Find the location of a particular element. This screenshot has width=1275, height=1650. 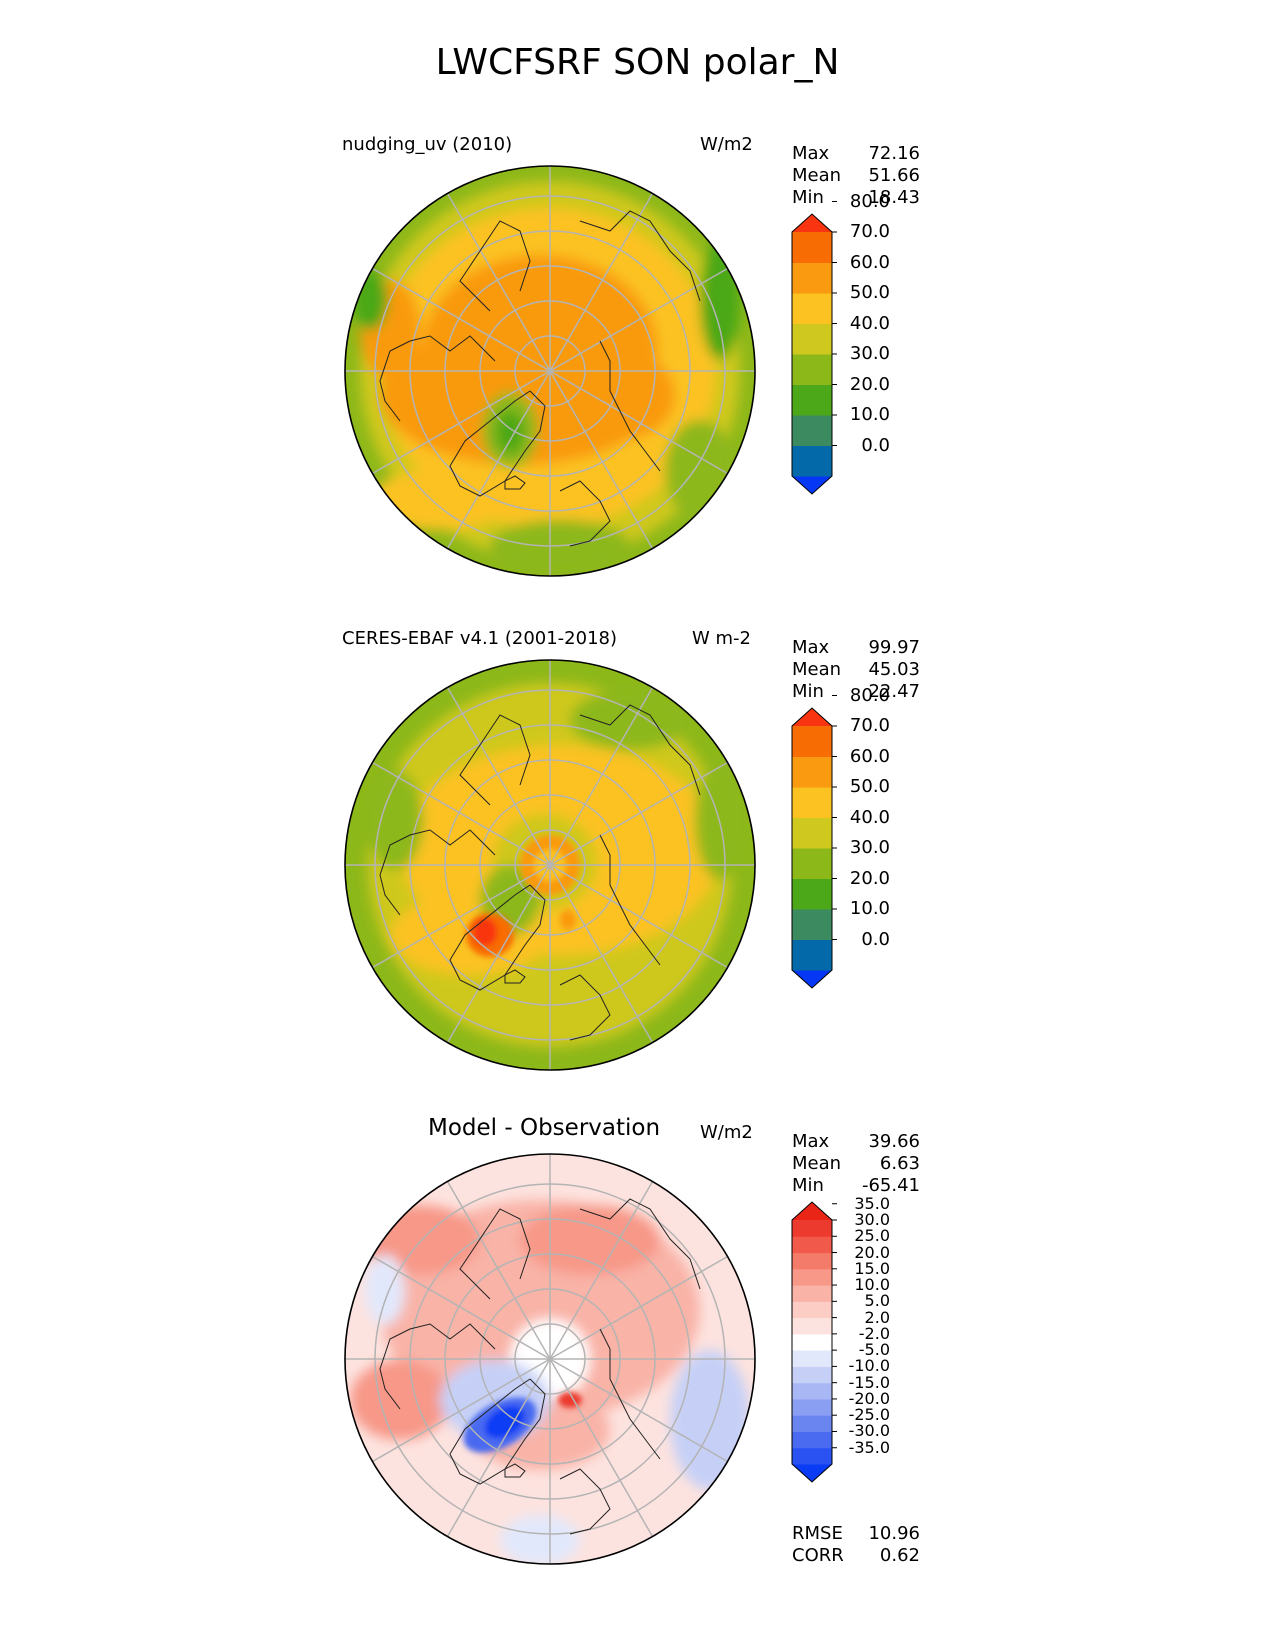

colorbar-tick-label: -5.0 is located at coordinates (874, 1350).